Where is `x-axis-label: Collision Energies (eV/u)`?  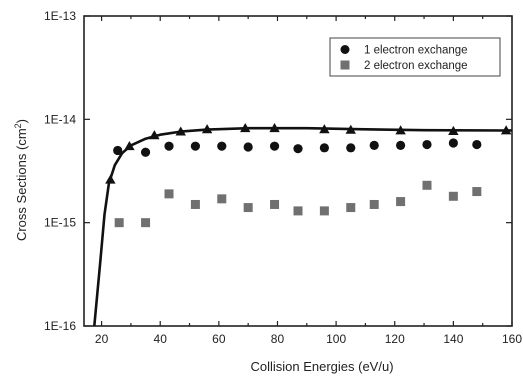 x-axis-label: Collision Energies (eV/u) is located at coordinates (321, 366).